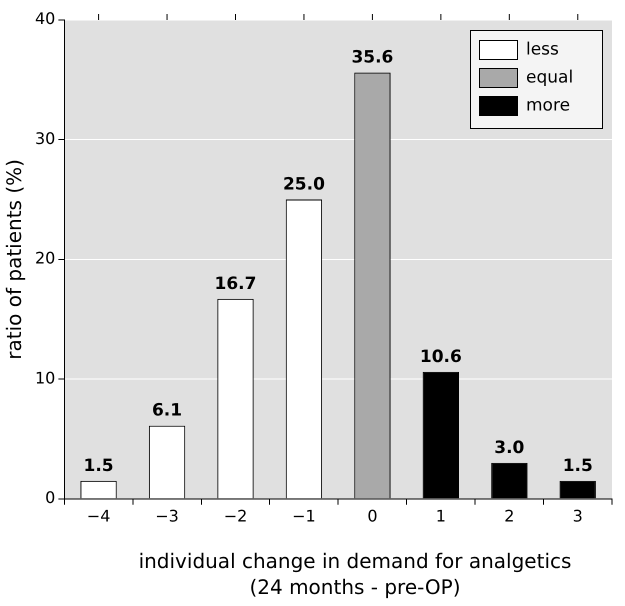 Image resolution: width=625 pixels, height=606 pixels. Describe the element at coordinates (167, 516) in the screenshot. I see `x-tick-label: −3` at that location.